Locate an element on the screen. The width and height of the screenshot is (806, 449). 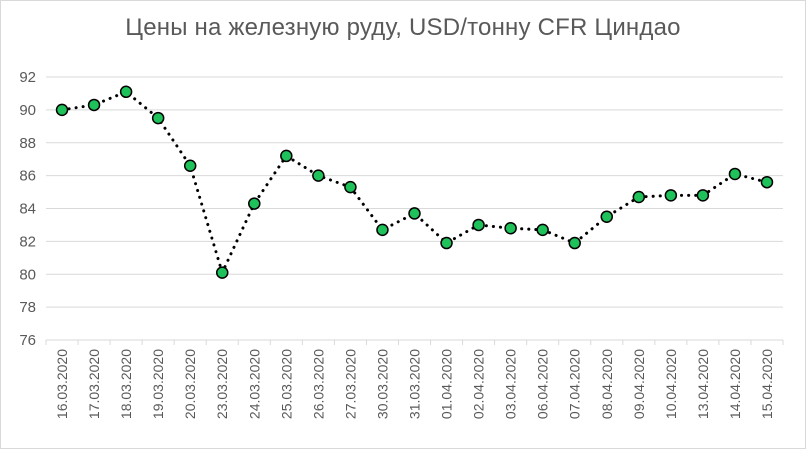
x-tick-label: 26.03.2020 is located at coordinates (318, 384).